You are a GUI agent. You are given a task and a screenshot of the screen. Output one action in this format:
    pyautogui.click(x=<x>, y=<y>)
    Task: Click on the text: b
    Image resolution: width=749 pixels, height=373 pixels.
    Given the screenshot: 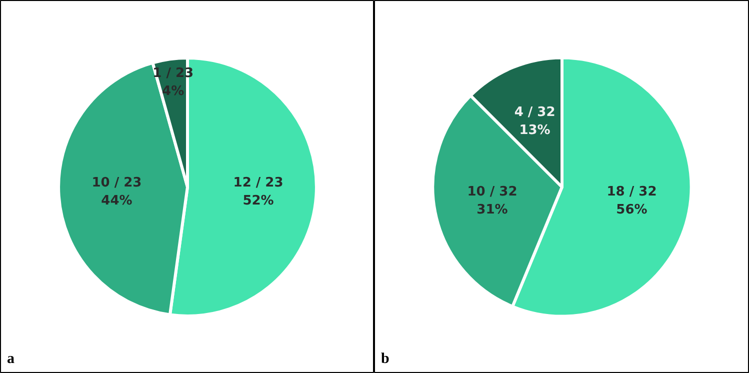 What is the action you would take?
    pyautogui.click(x=385, y=359)
    